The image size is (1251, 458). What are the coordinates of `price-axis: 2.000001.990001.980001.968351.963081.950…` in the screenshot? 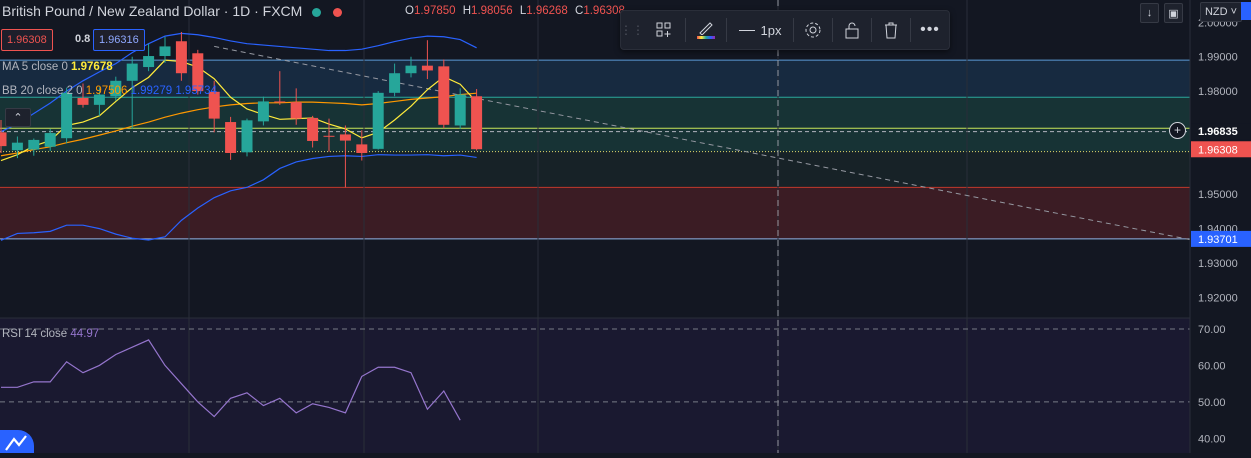 It's located at (1220, 226).